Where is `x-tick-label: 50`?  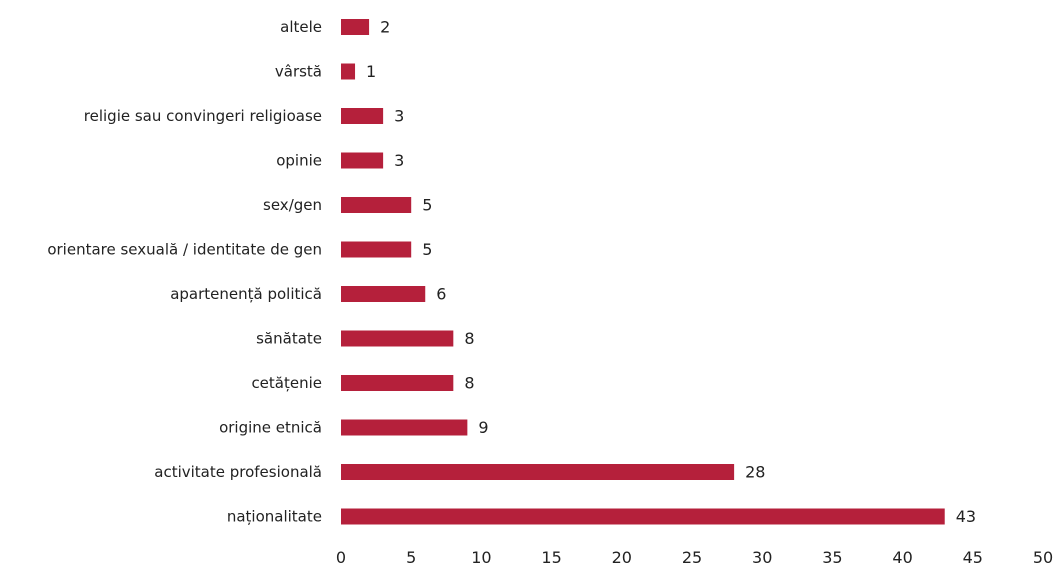 x-tick-label: 50 is located at coordinates (1043, 557).